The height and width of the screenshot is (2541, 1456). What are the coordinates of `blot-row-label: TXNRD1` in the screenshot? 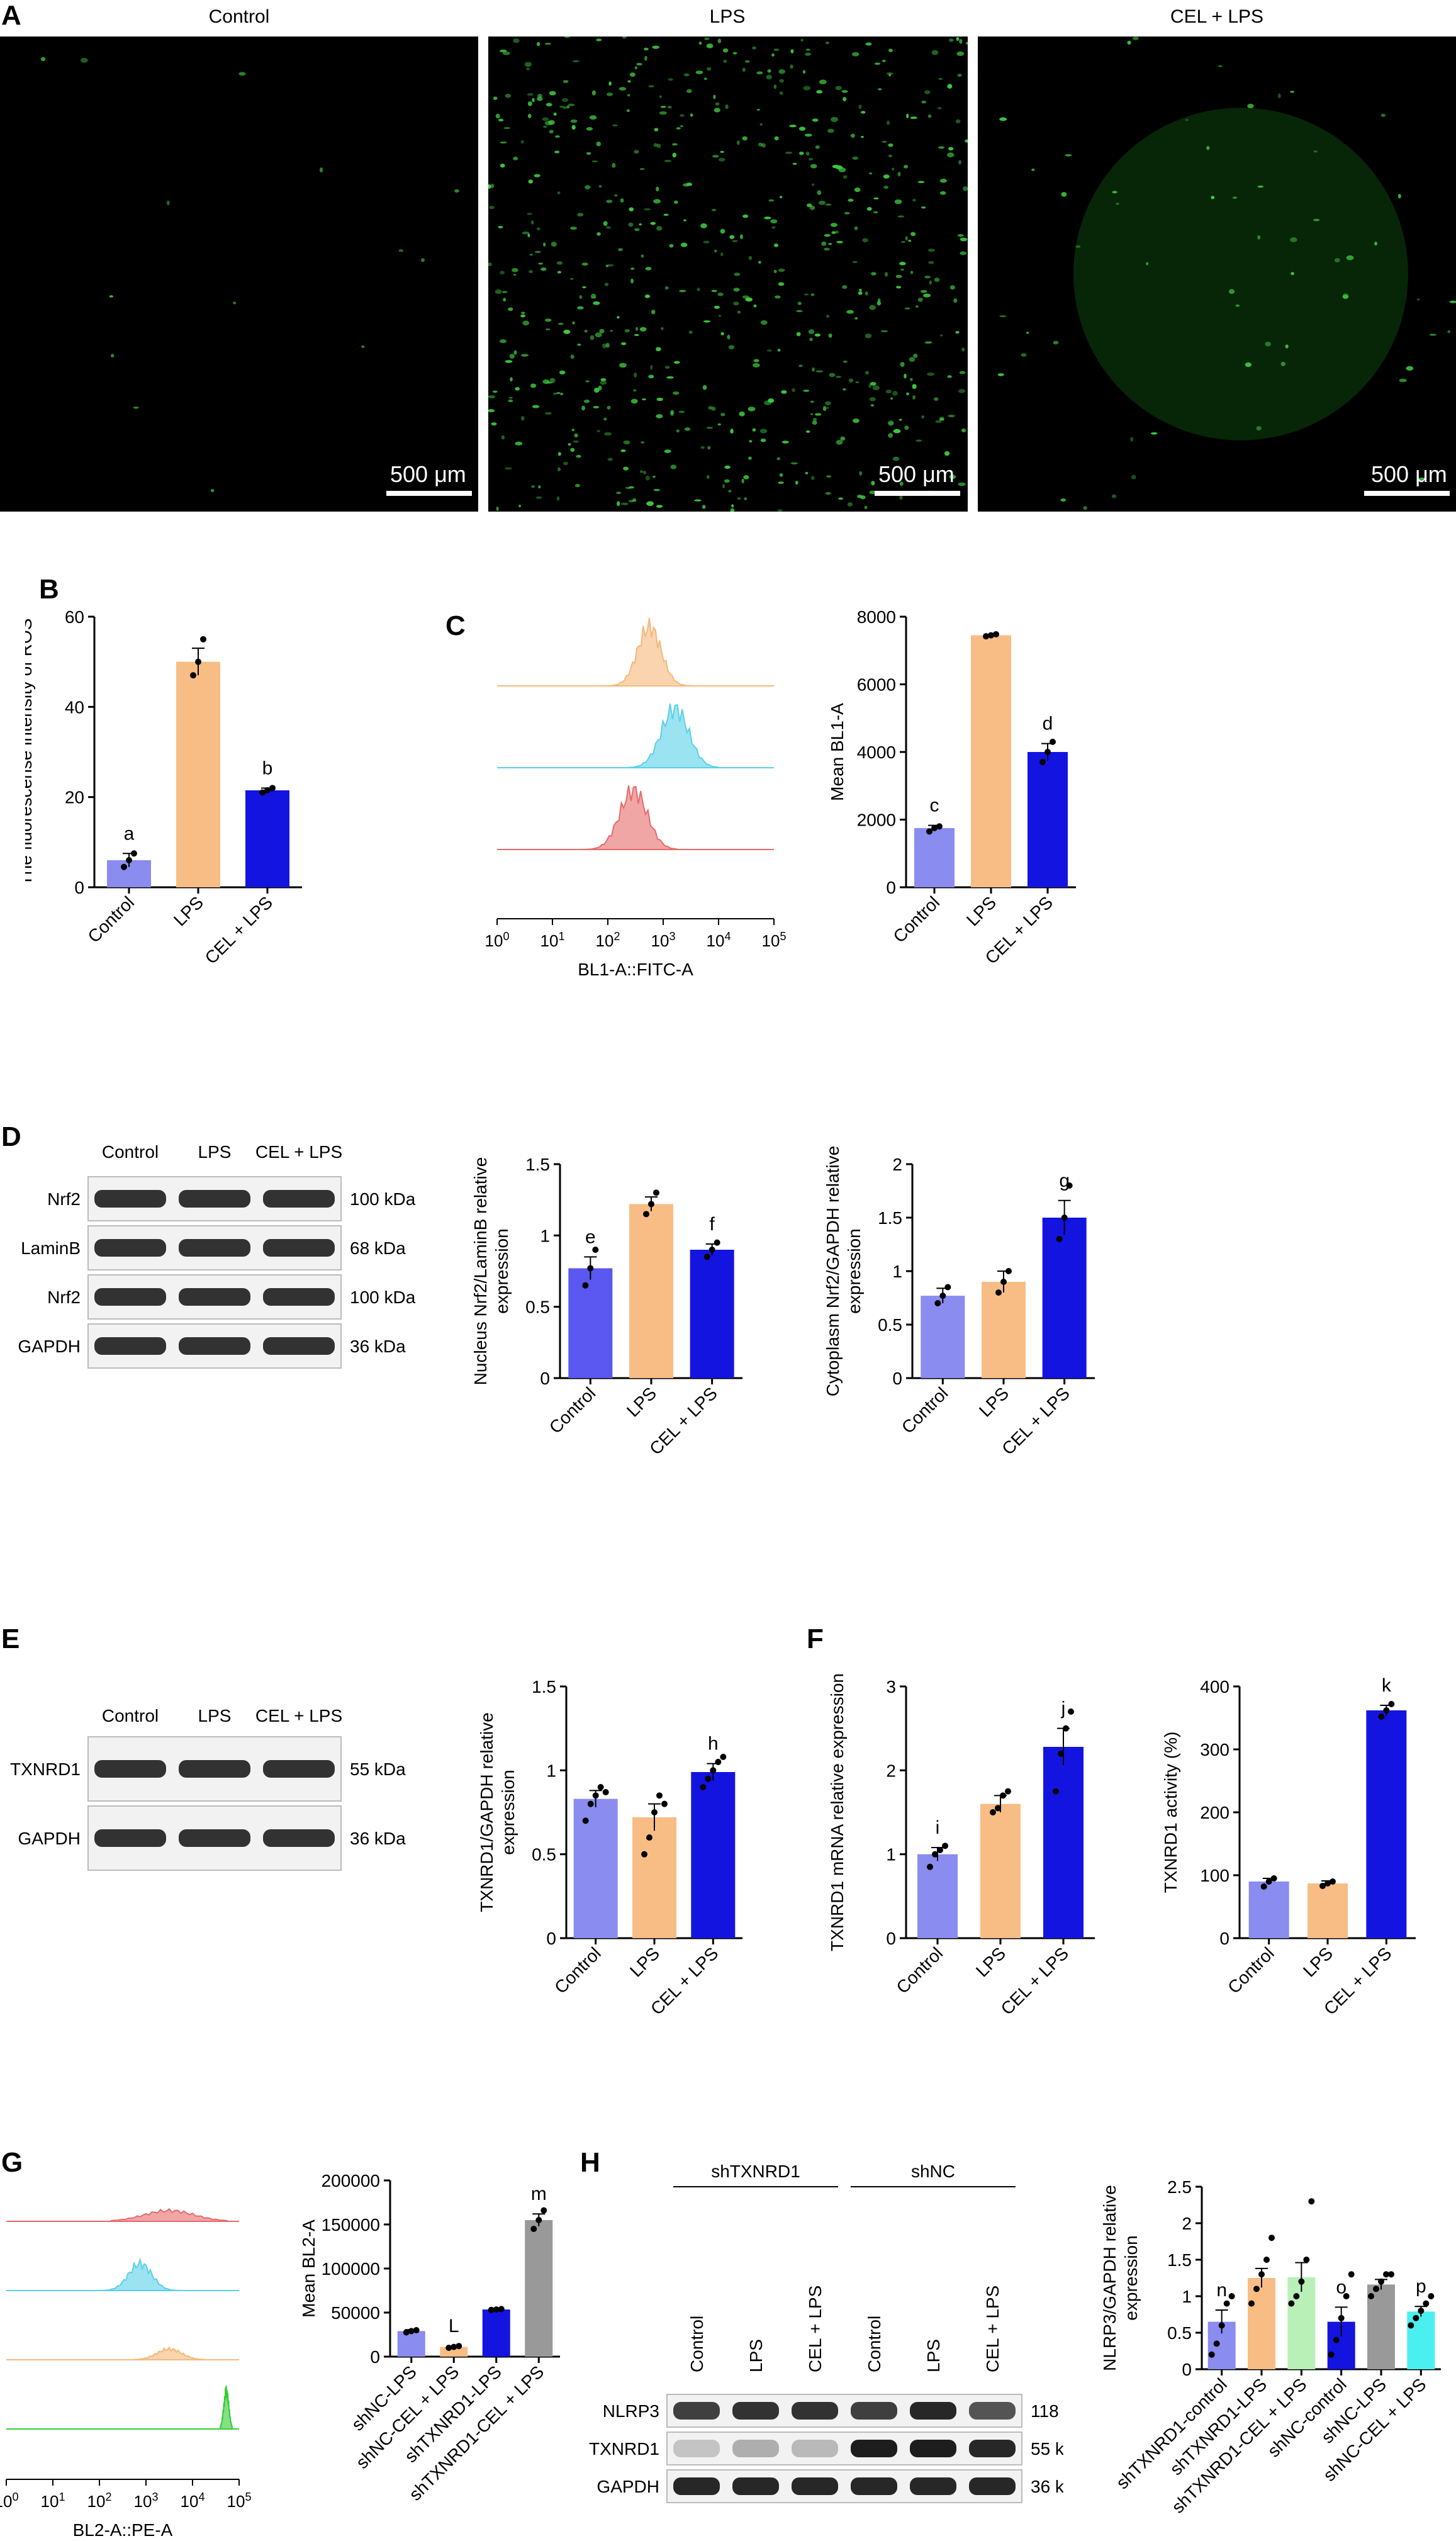 It's located at (45, 1769).